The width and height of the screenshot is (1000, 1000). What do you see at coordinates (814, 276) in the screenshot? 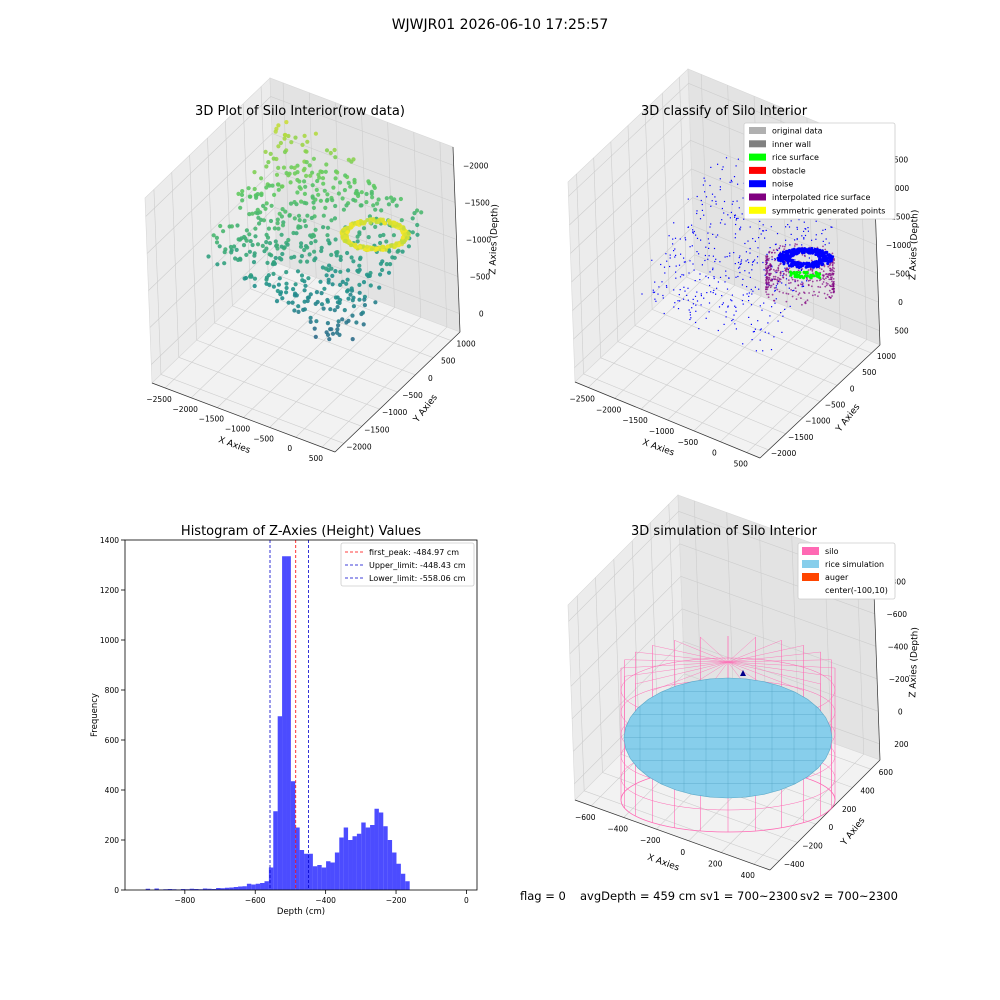
I see `rice-surface-point` at bounding box center [814, 276].